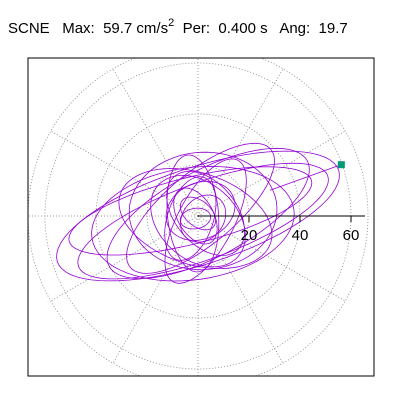  What do you see at coordinates (300, 235) in the screenshot?
I see `radial-tick-label-40: 40` at bounding box center [300, 235].